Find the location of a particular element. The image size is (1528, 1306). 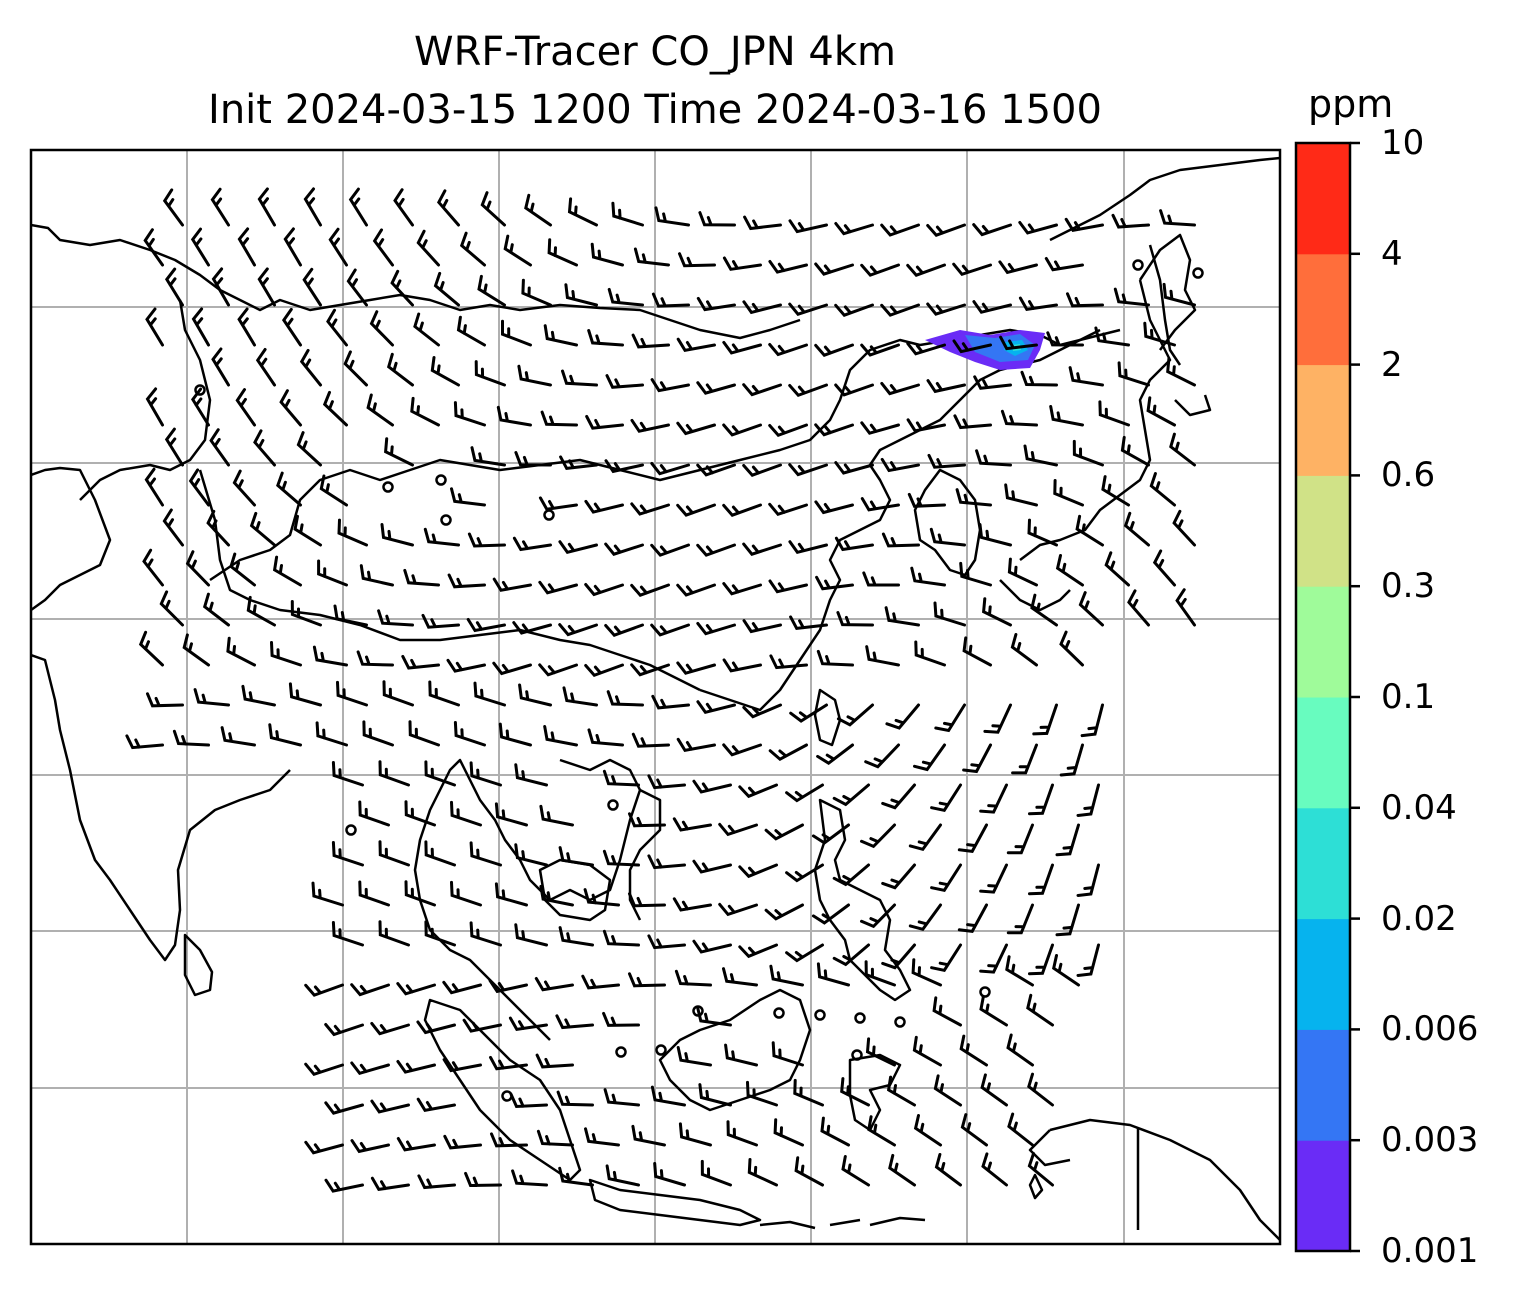

coastline-sri-lanka is located at coordinates (198, 965).